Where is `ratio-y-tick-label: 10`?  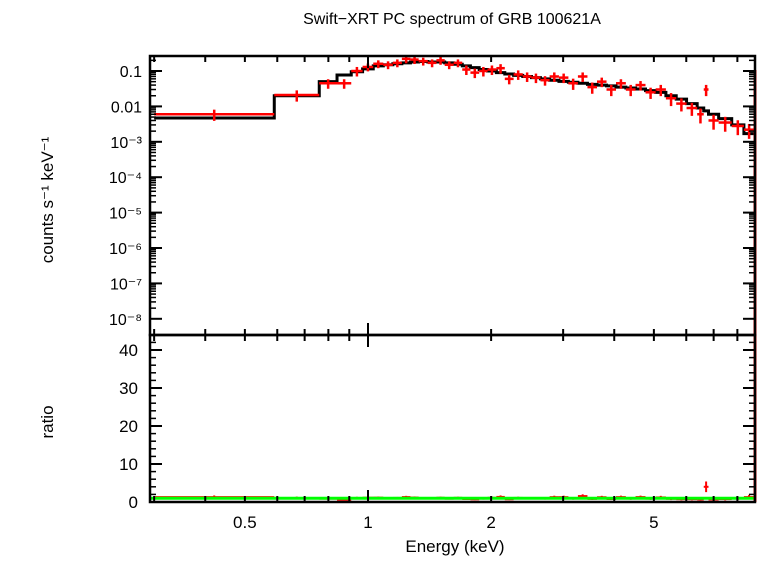
ratio-y-tick-label: 10 is located at coordinates (128, 464).